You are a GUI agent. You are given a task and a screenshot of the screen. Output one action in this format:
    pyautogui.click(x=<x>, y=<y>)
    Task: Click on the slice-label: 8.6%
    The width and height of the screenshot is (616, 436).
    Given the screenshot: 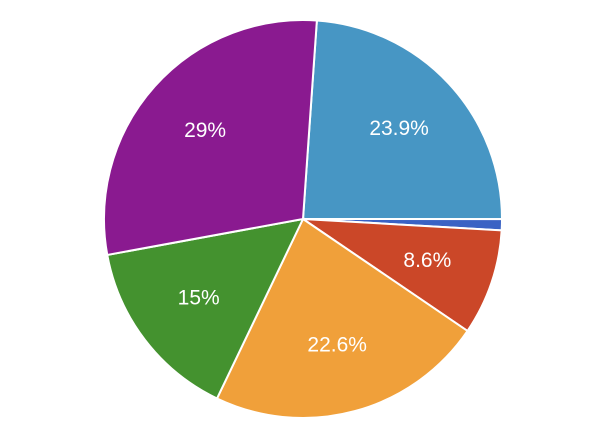 What is the action you would take?
    pyautogui.click(x=427, y=260)
    